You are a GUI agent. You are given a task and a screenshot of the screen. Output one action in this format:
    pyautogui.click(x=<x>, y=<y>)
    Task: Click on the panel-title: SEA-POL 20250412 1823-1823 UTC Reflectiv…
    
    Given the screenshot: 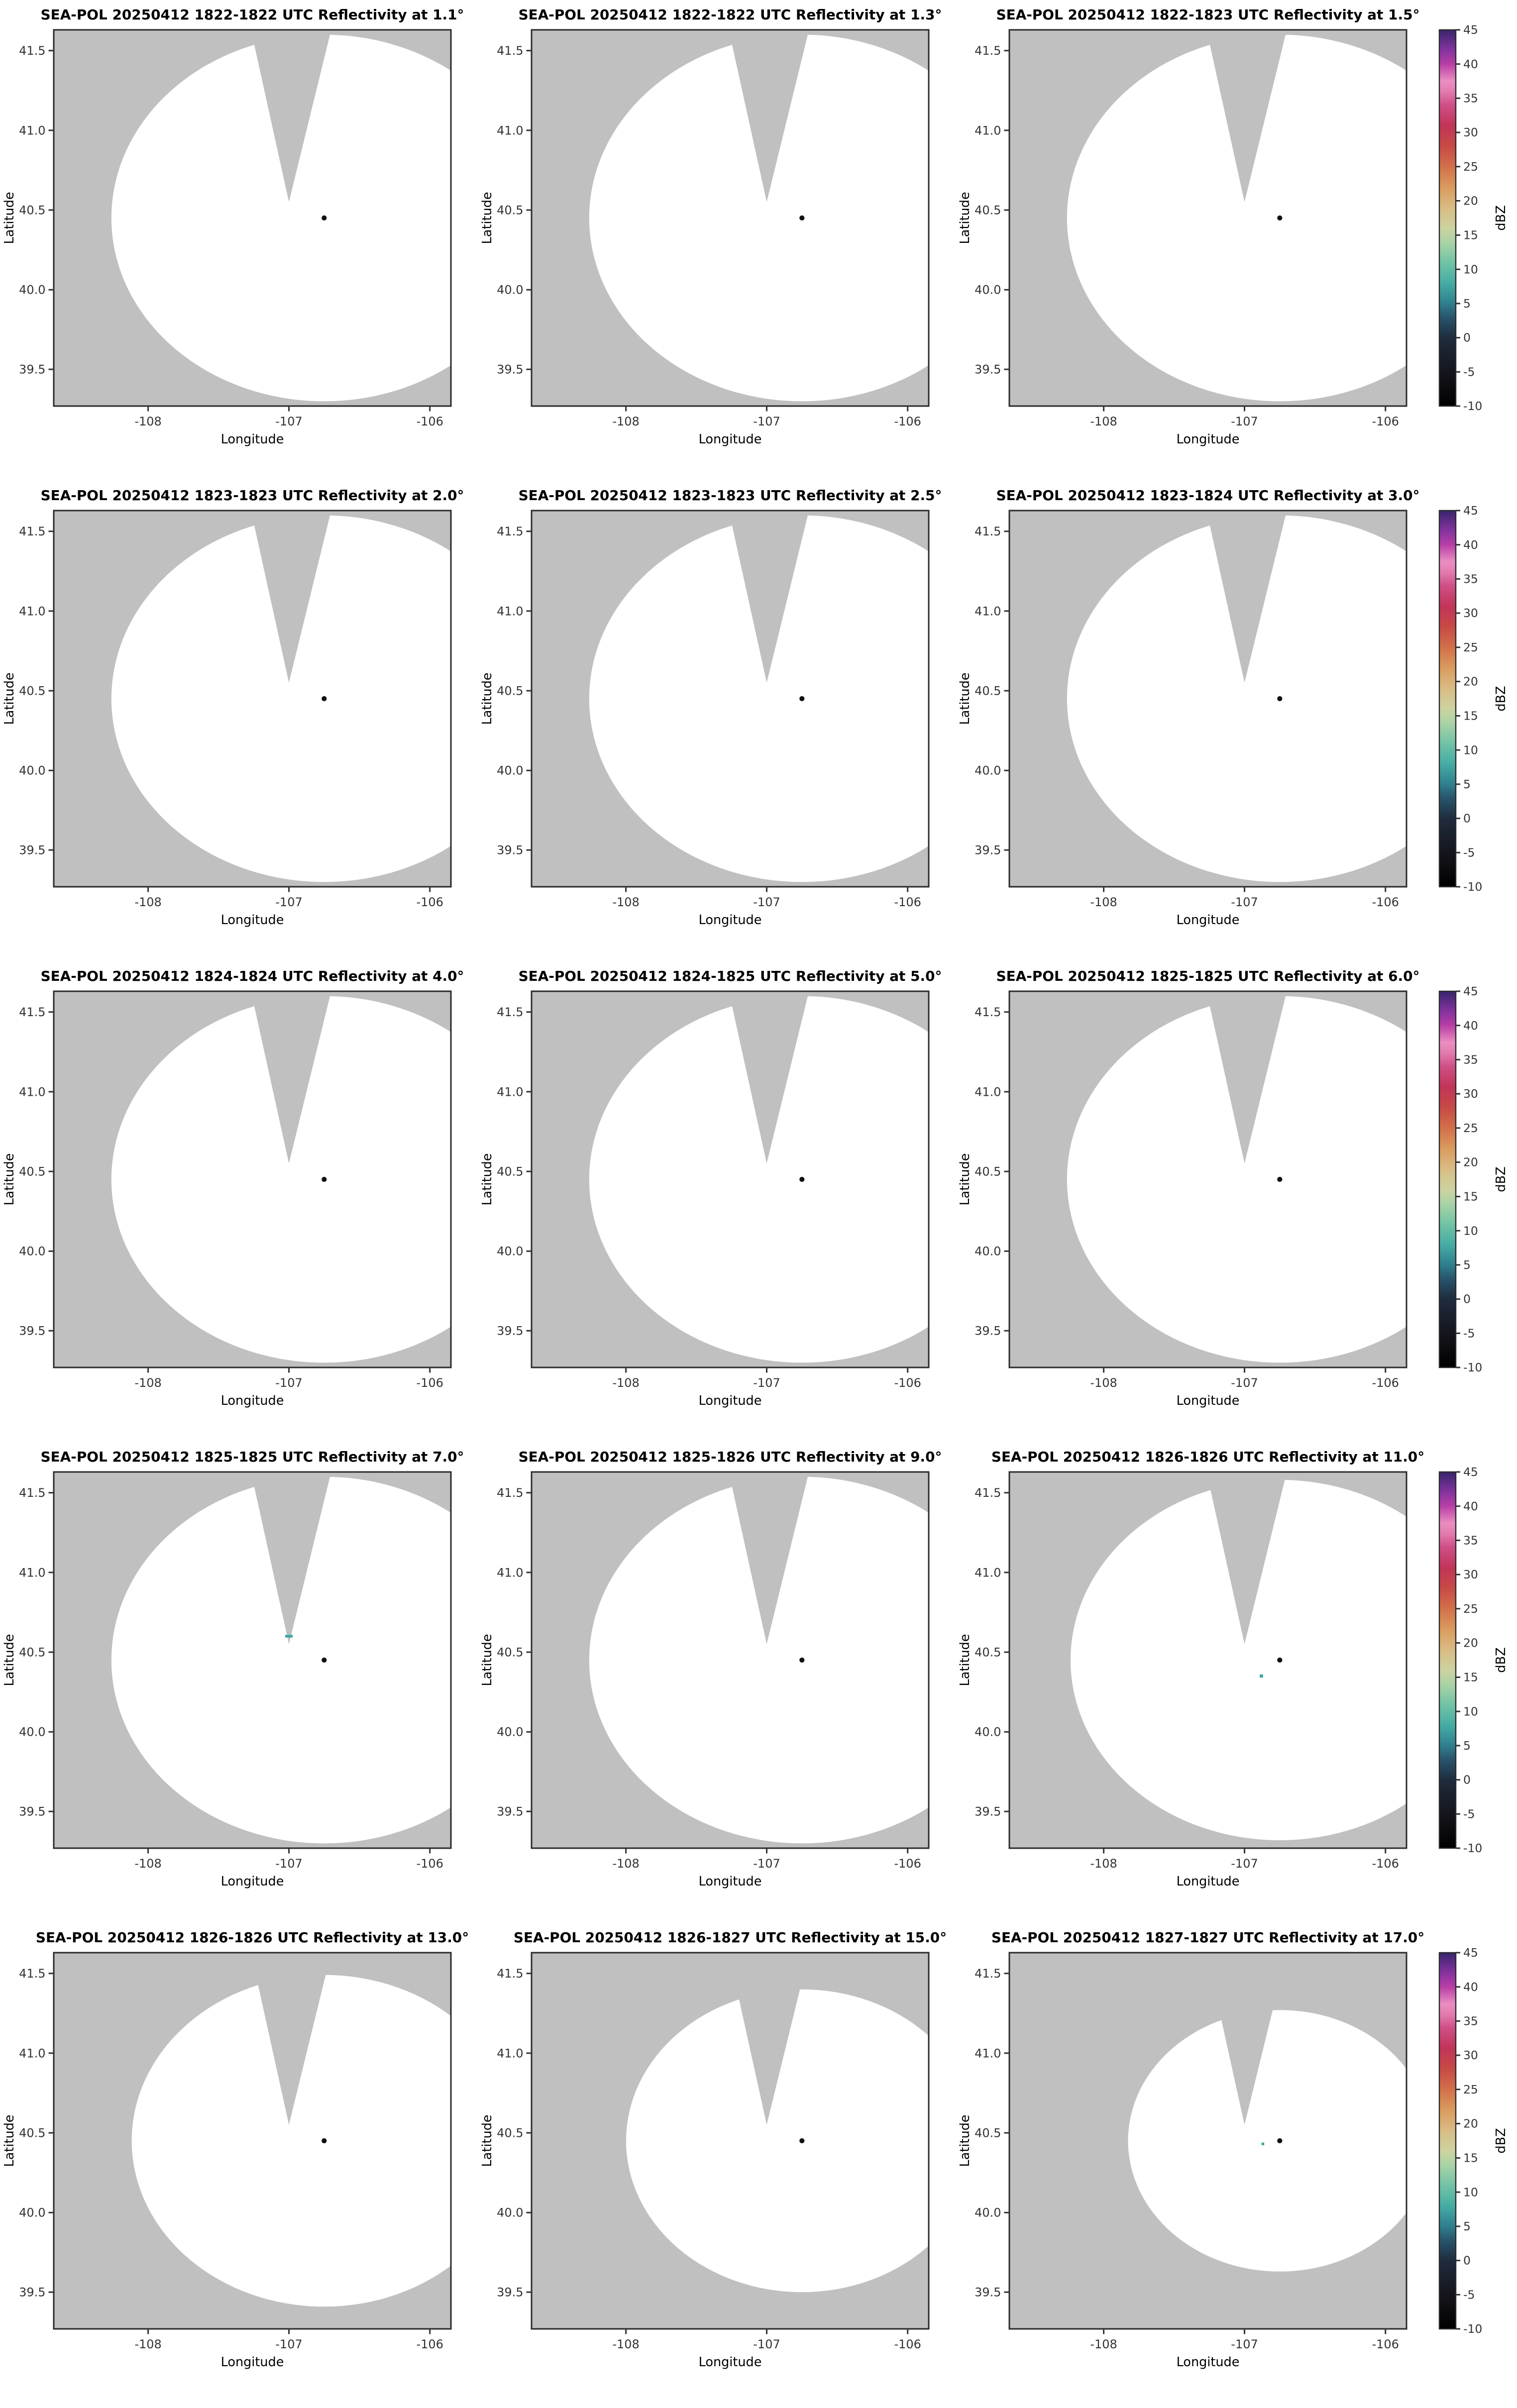 What is the action you would take?
    pyautogui.click(x=253, y=495)
    